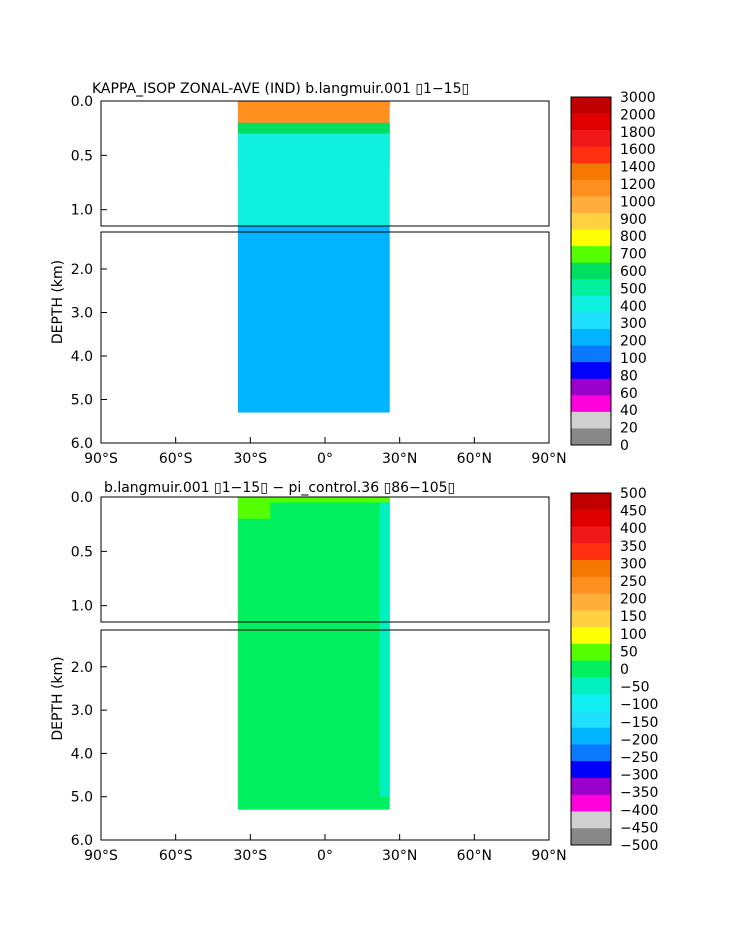 The width and height of the screenshot is (733, 945). What do you see at coordinates (638, 185) in the screenshot?
I see `colorbar-label: 1200` at bounding box center [638, 185].